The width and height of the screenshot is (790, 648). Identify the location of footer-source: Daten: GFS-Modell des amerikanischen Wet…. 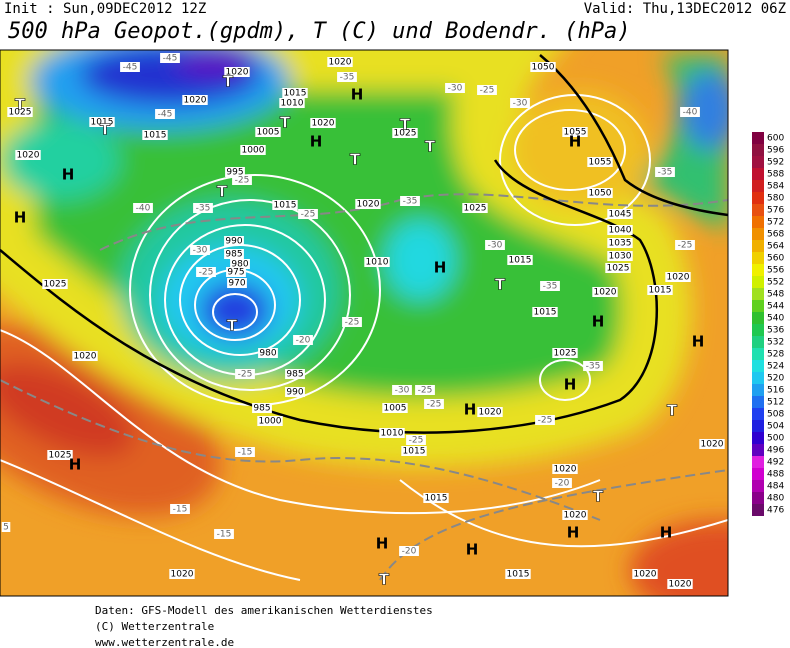
(264, 610).